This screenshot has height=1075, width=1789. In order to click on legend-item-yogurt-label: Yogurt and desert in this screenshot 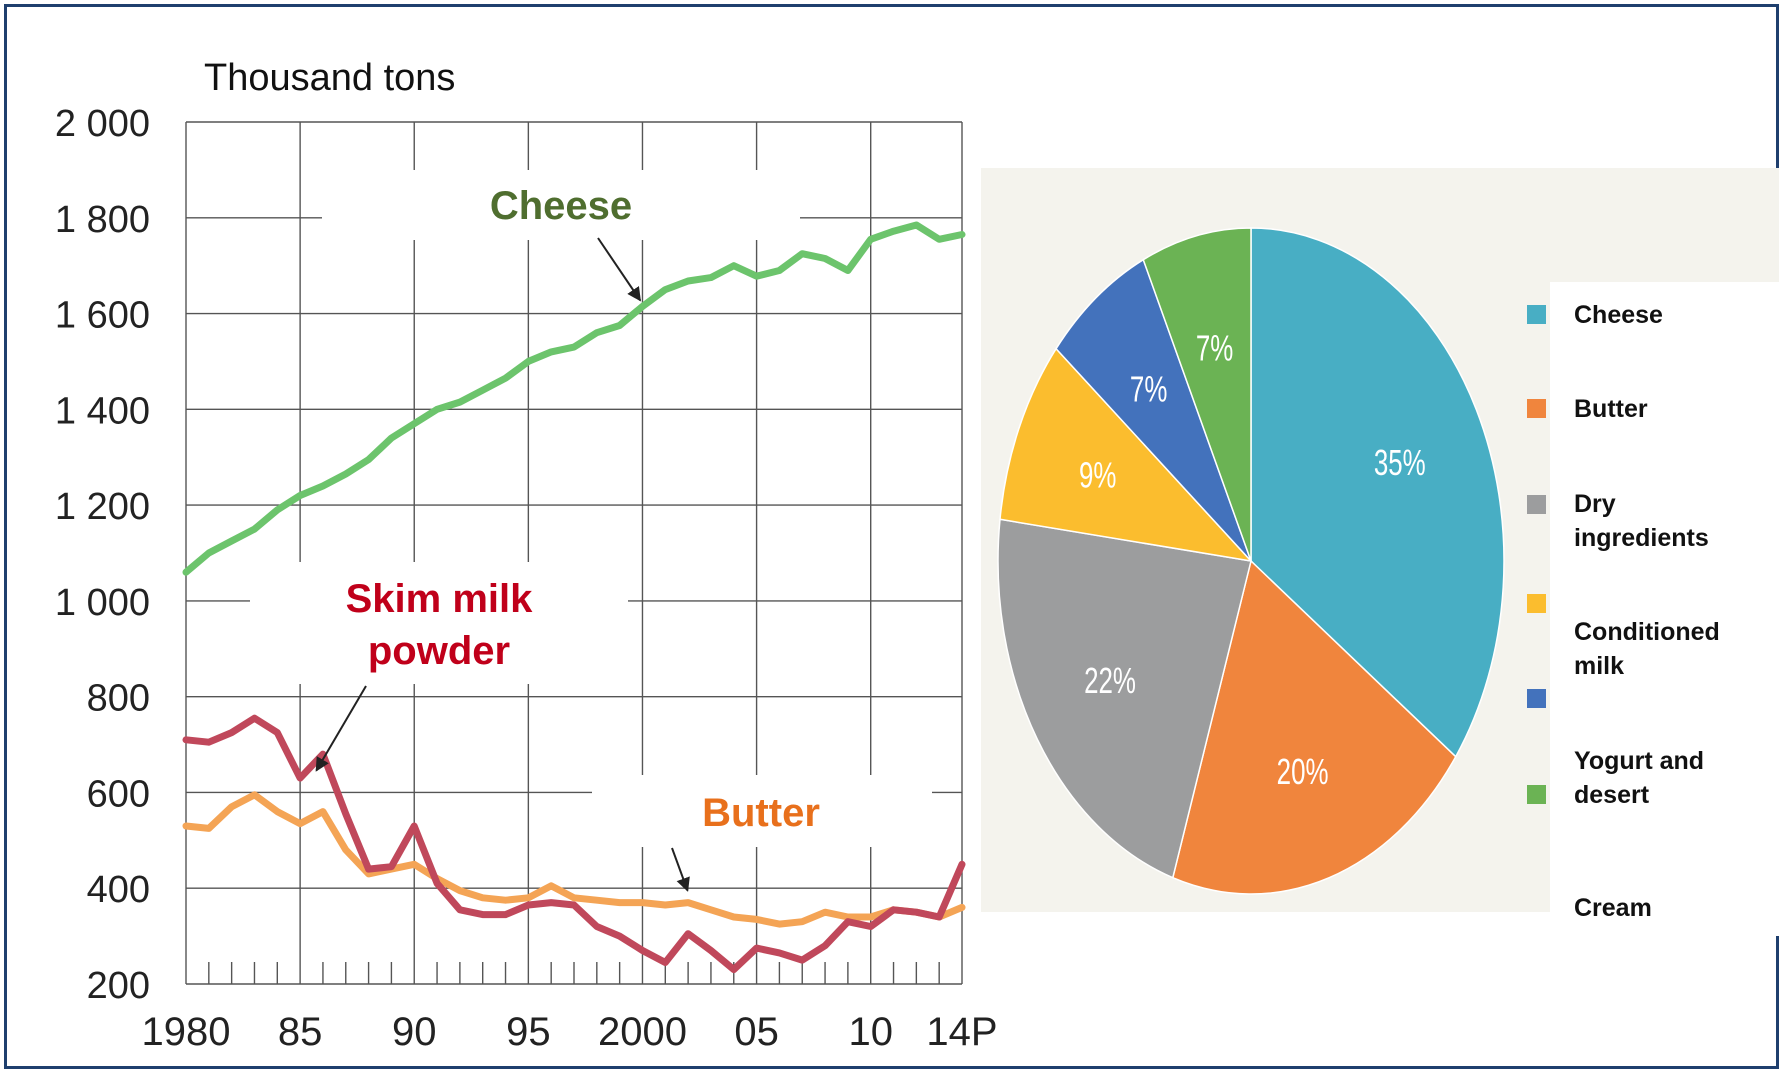, I will do `click(1639, 778)`.